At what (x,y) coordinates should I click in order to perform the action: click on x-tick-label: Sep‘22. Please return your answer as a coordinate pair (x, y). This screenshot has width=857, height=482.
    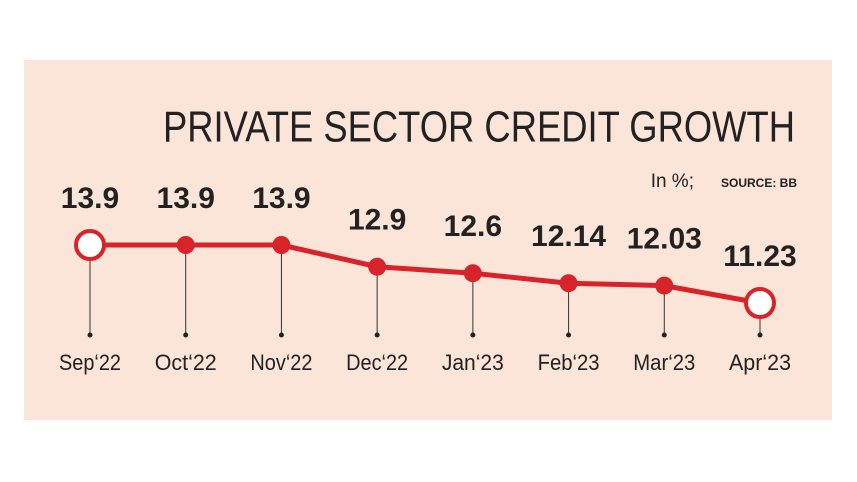
    Looking at the image, I should click on (90, 362).